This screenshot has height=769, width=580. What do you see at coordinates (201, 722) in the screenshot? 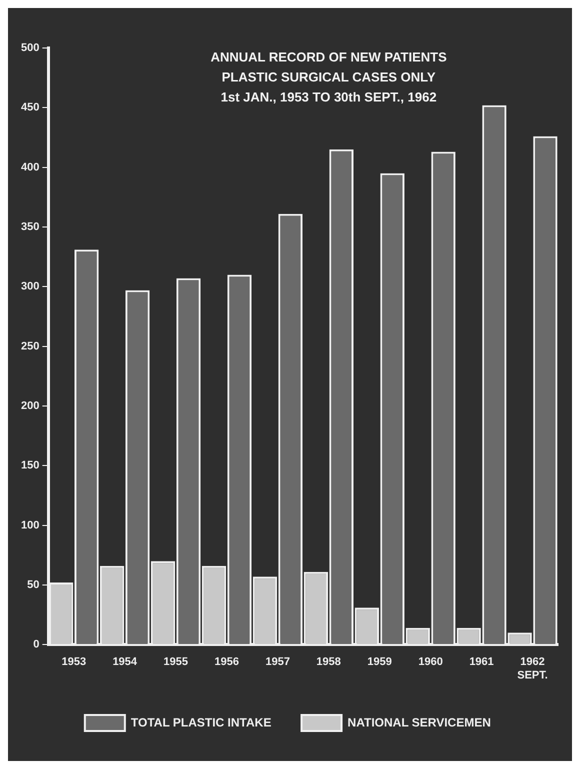
I see `legend-label: TOTAL PLASTIC INTAKE` at bounding box center [201, 722].